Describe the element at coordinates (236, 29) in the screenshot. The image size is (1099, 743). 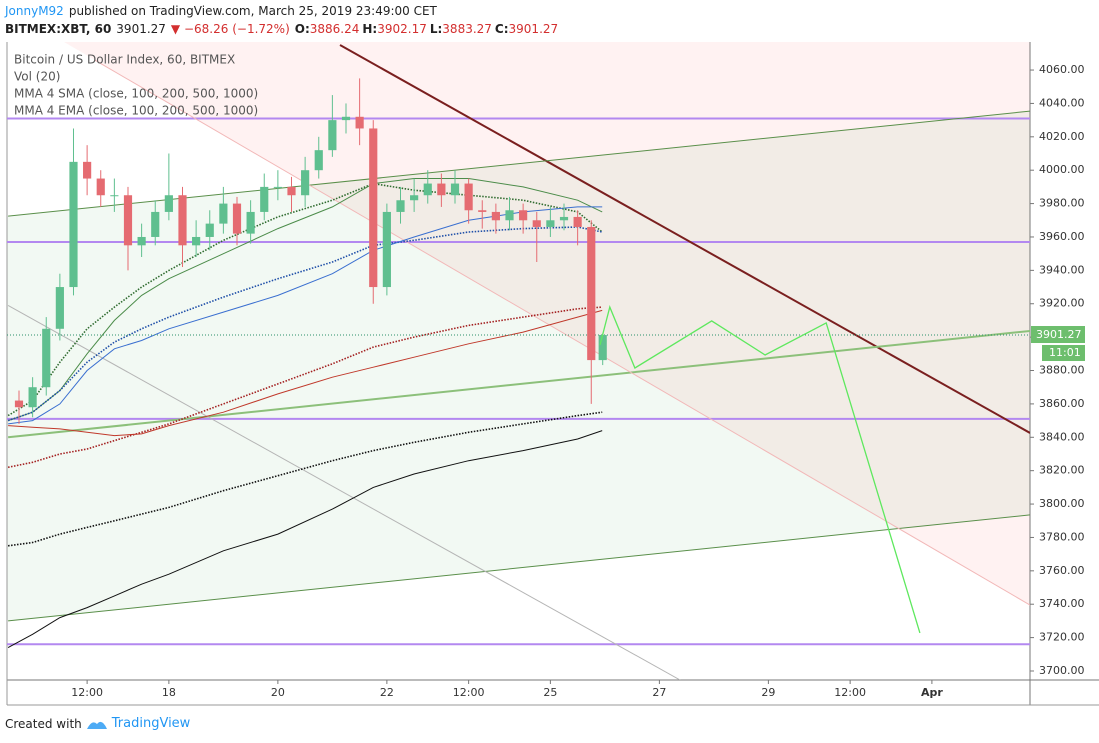
I see `change-value: −68.26 (−1.72%)` at that location.